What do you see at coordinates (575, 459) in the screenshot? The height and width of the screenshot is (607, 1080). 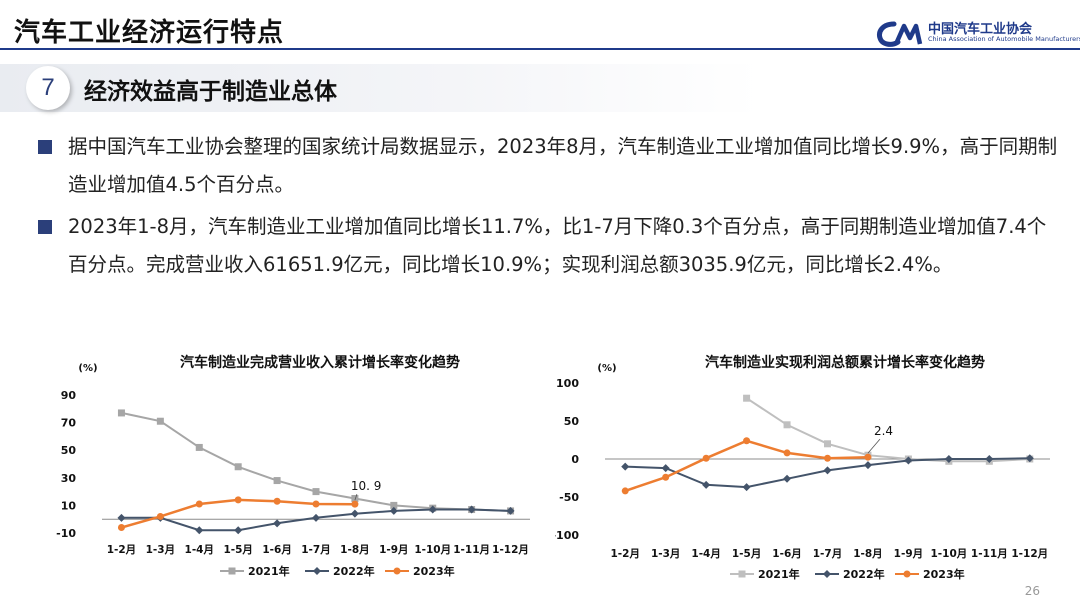 I see `y-tick-label: 0` at bounding box center [575, 459].